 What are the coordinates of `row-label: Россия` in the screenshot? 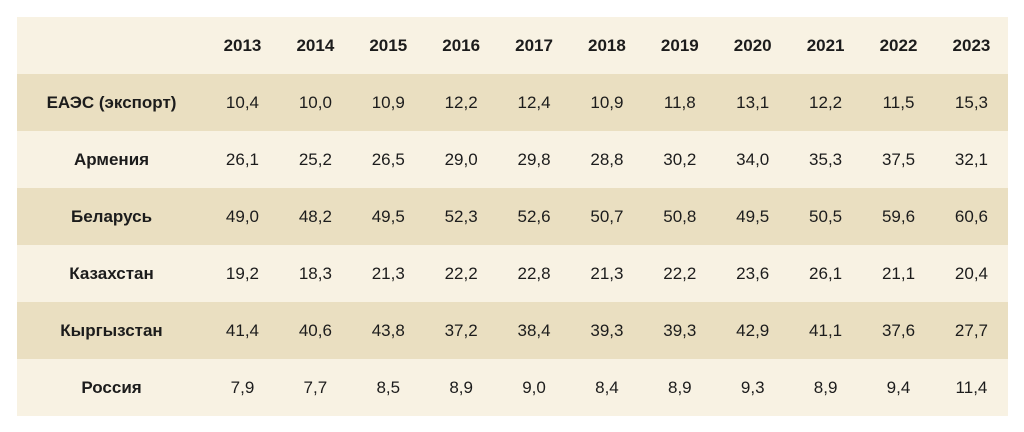 It's located at (112, 387).